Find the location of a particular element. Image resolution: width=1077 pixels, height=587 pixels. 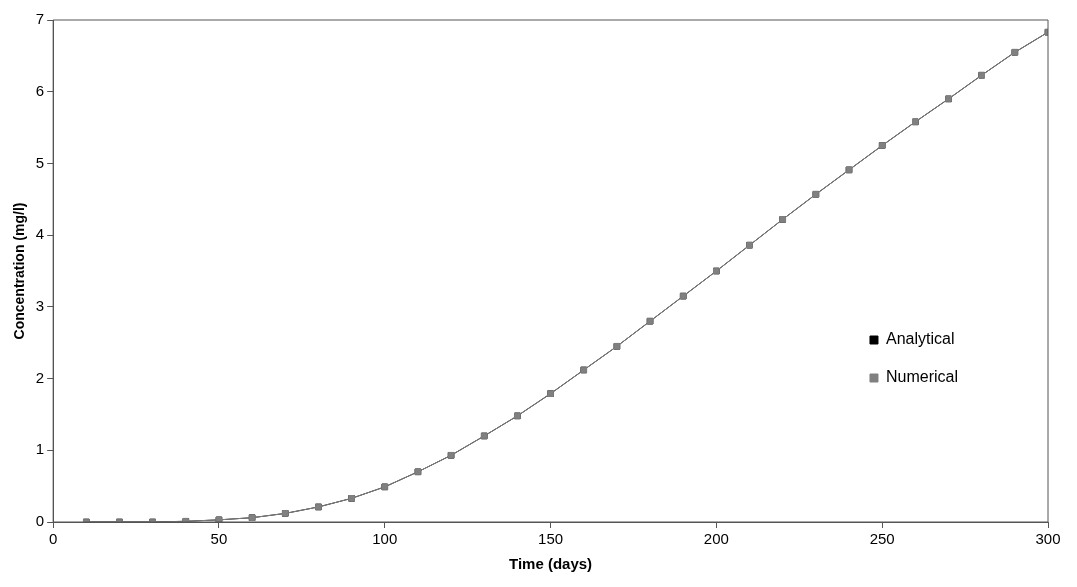

x-tick-label: 200 is located at coordinates (716, 539).